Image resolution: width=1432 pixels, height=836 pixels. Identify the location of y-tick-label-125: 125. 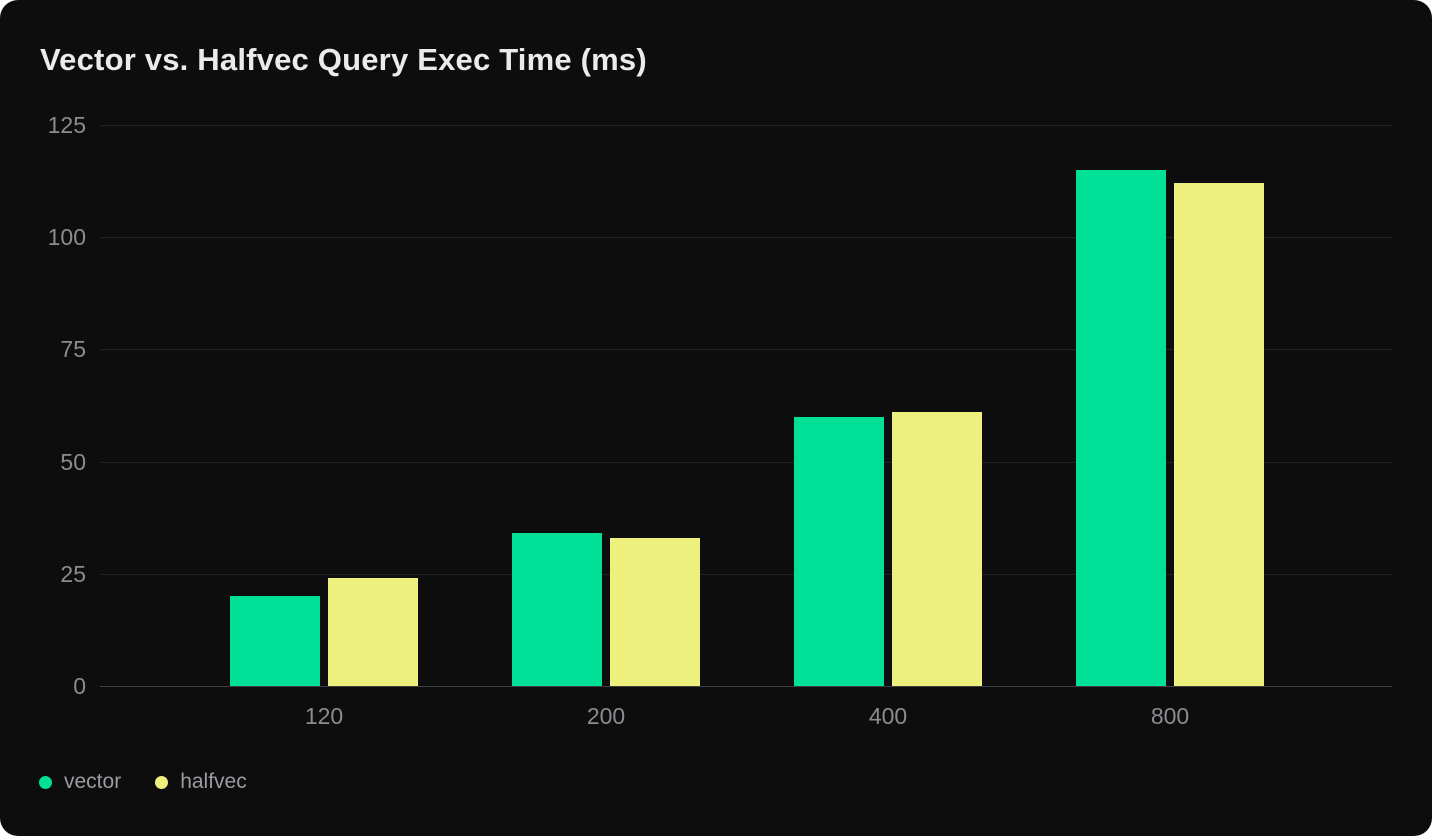
(66, 125).